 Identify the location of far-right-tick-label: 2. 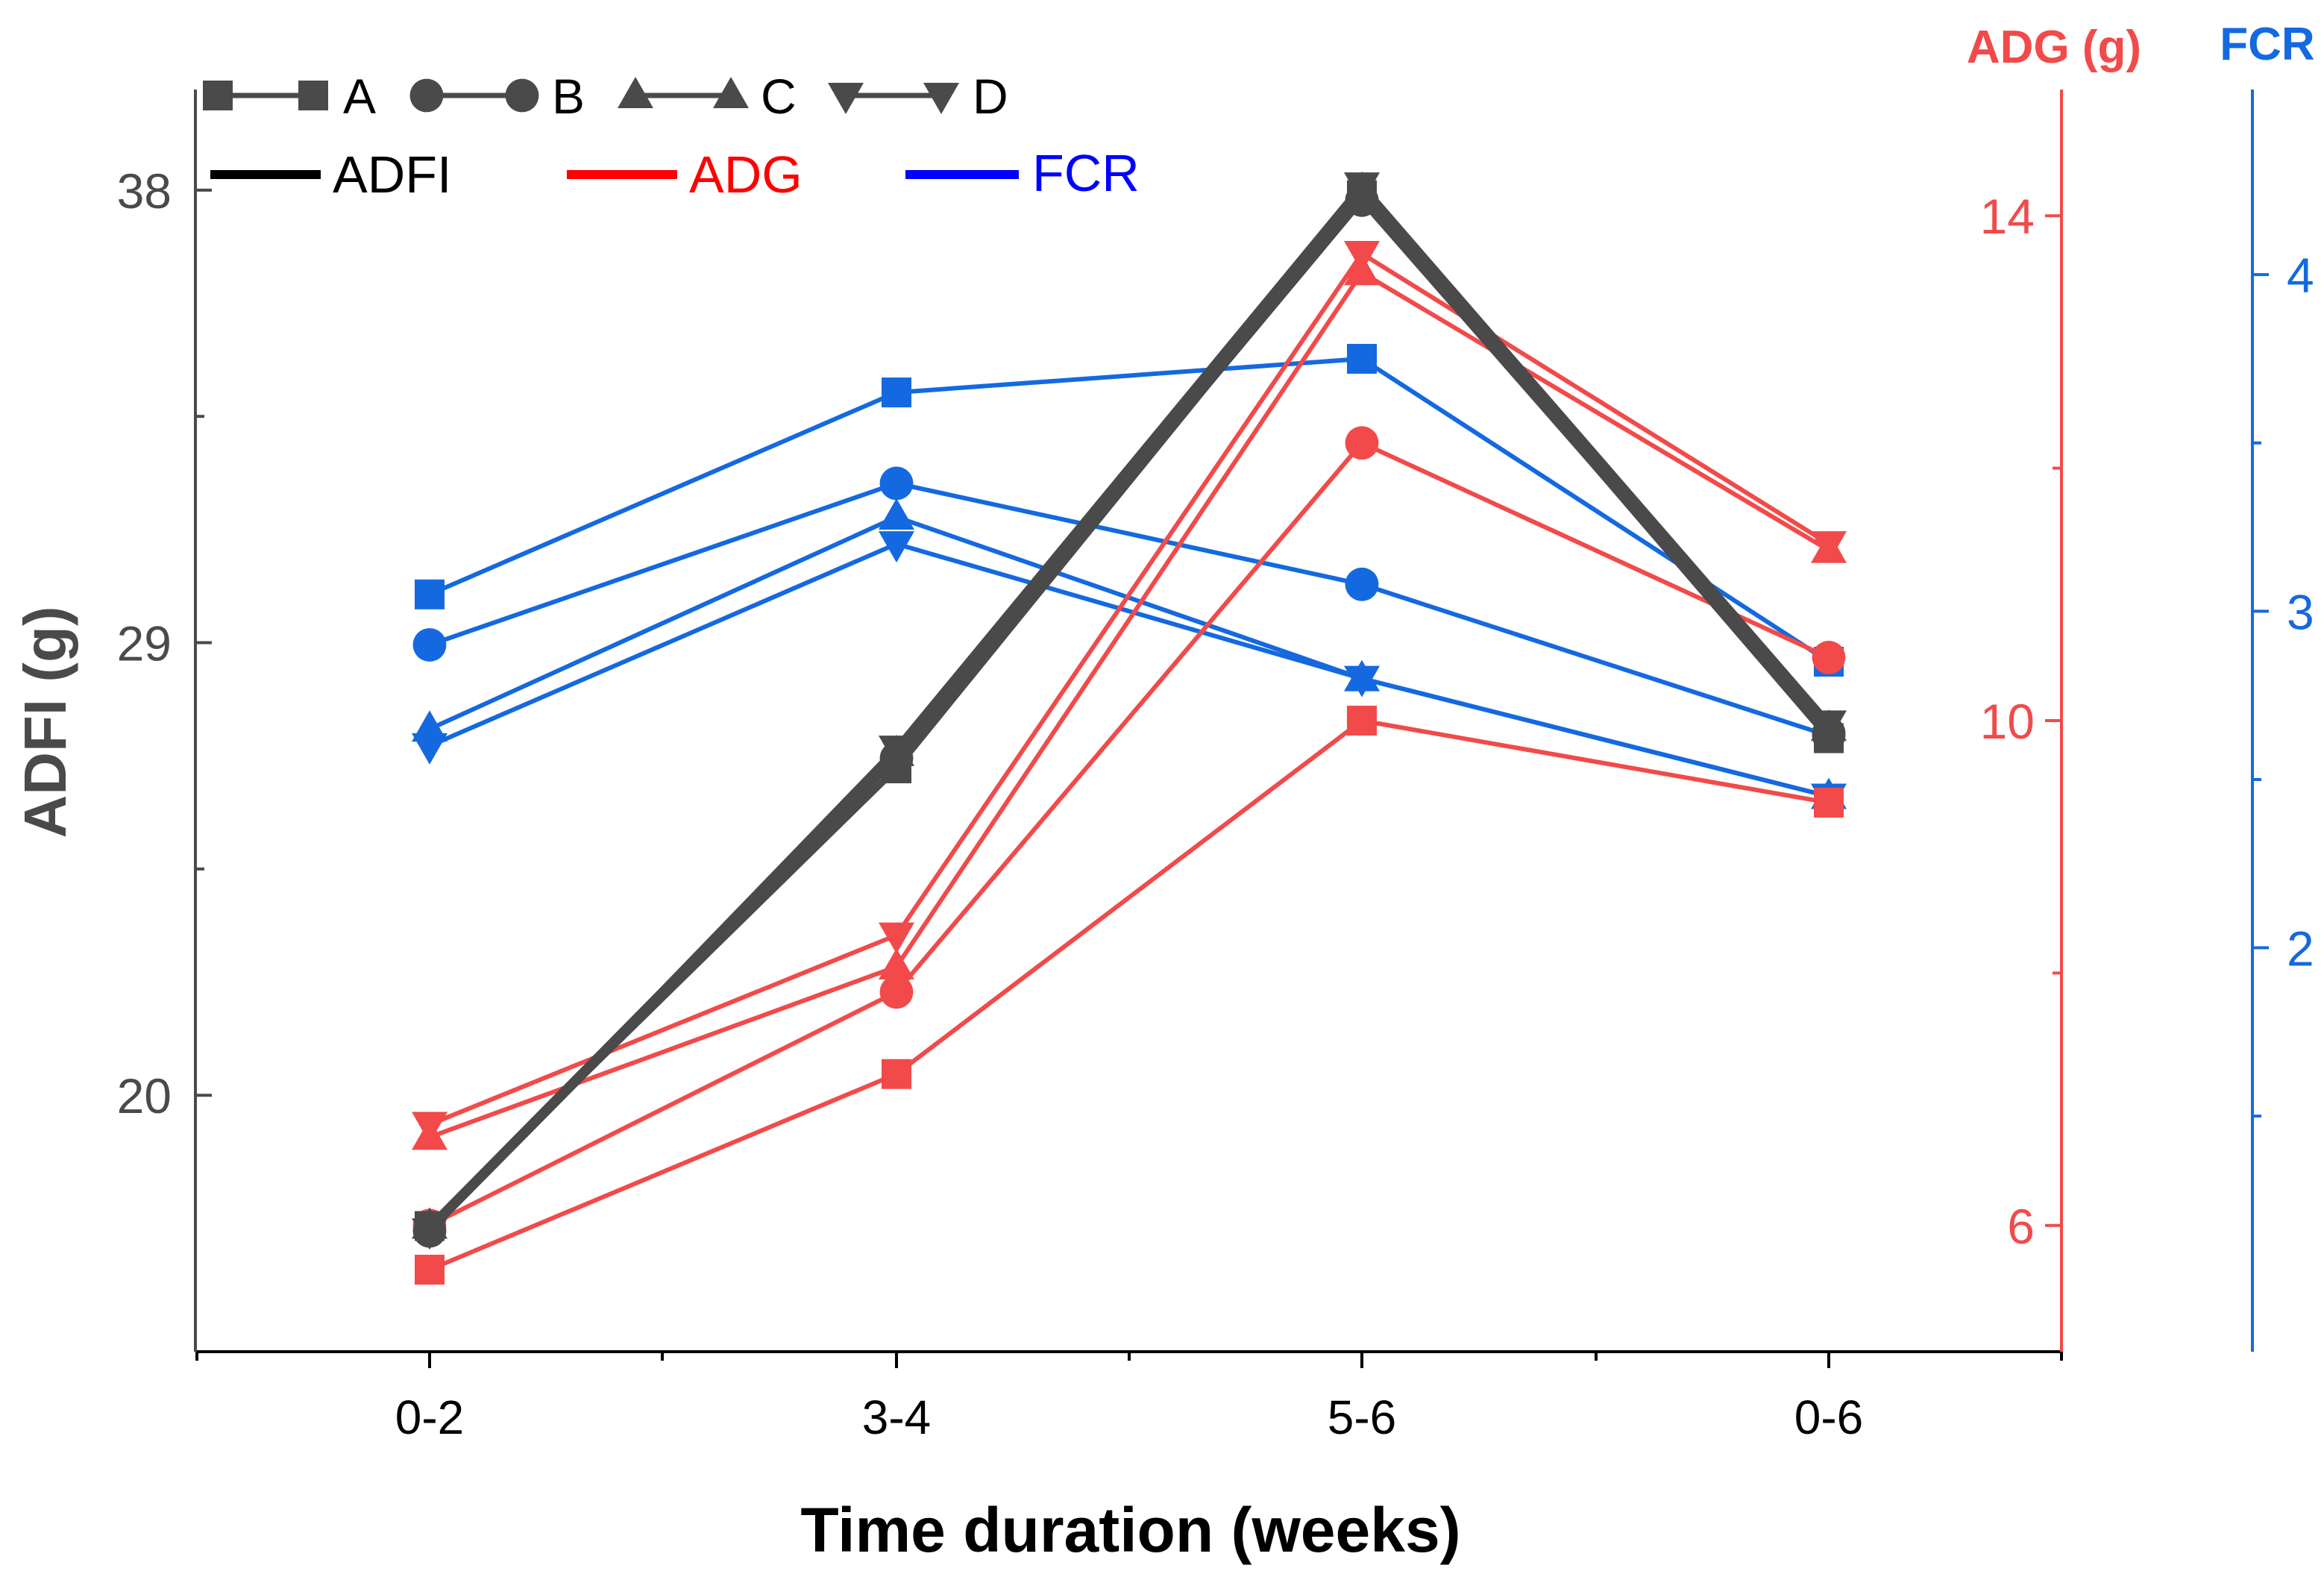
(2300, 949).